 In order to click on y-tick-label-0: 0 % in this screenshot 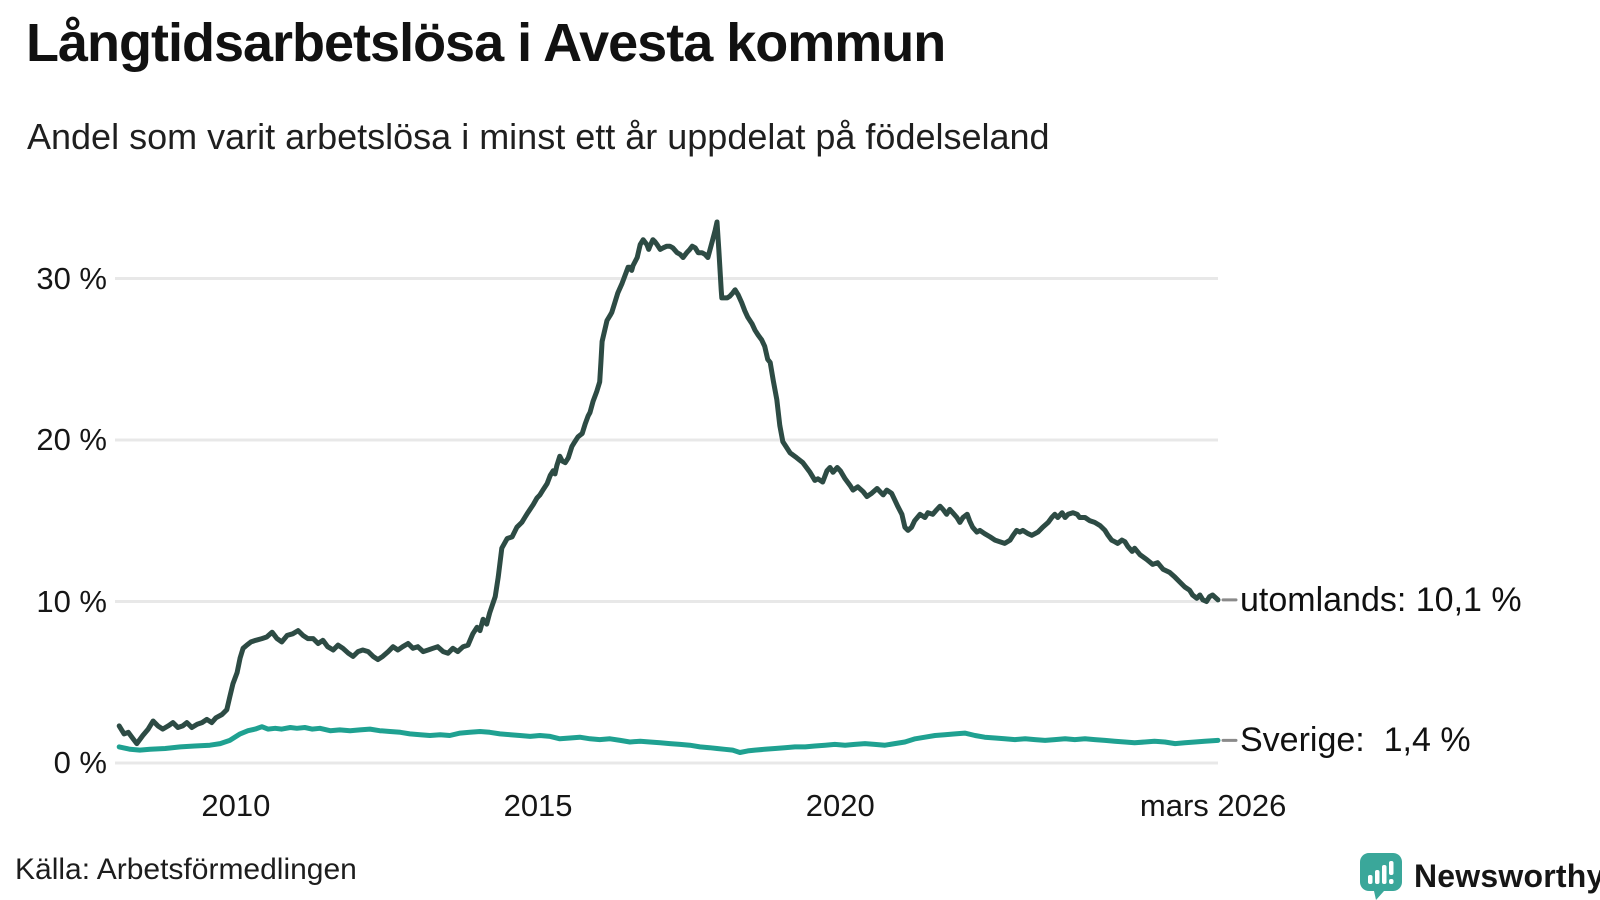, I will do `click(80, 762)`.